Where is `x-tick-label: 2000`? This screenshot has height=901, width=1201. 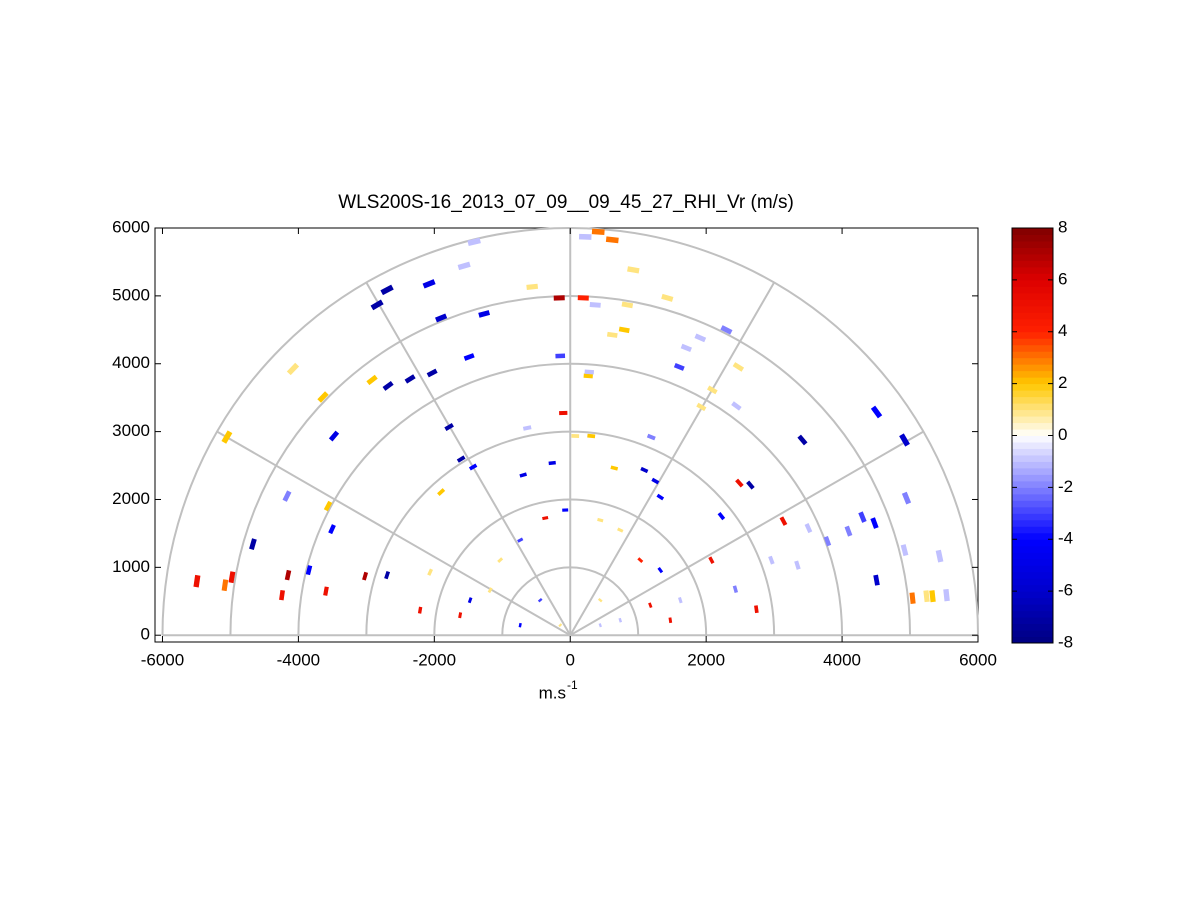
x-tick-label: 2000 is located at coordinates (706, 659).